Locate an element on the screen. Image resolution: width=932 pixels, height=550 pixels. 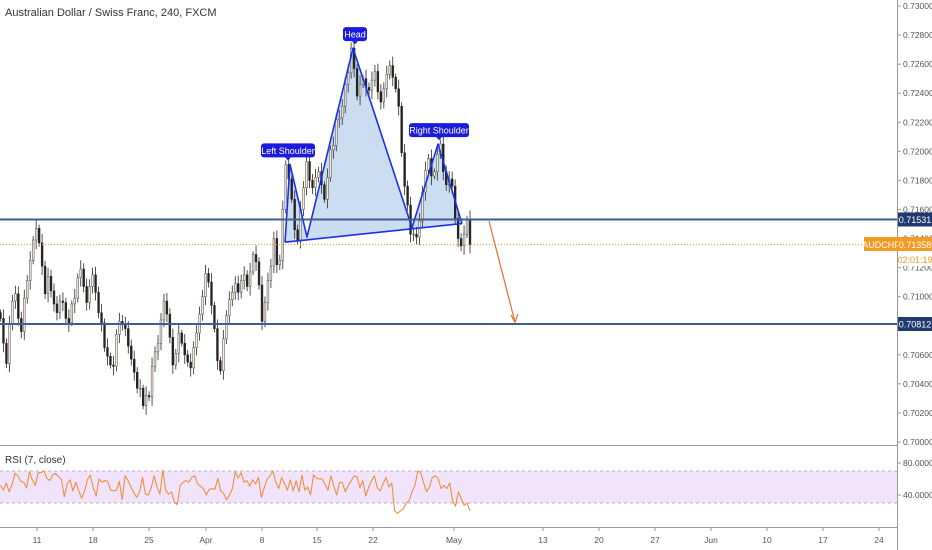
pattern-label: Right Shoulder is located at coordinates (439, 132).